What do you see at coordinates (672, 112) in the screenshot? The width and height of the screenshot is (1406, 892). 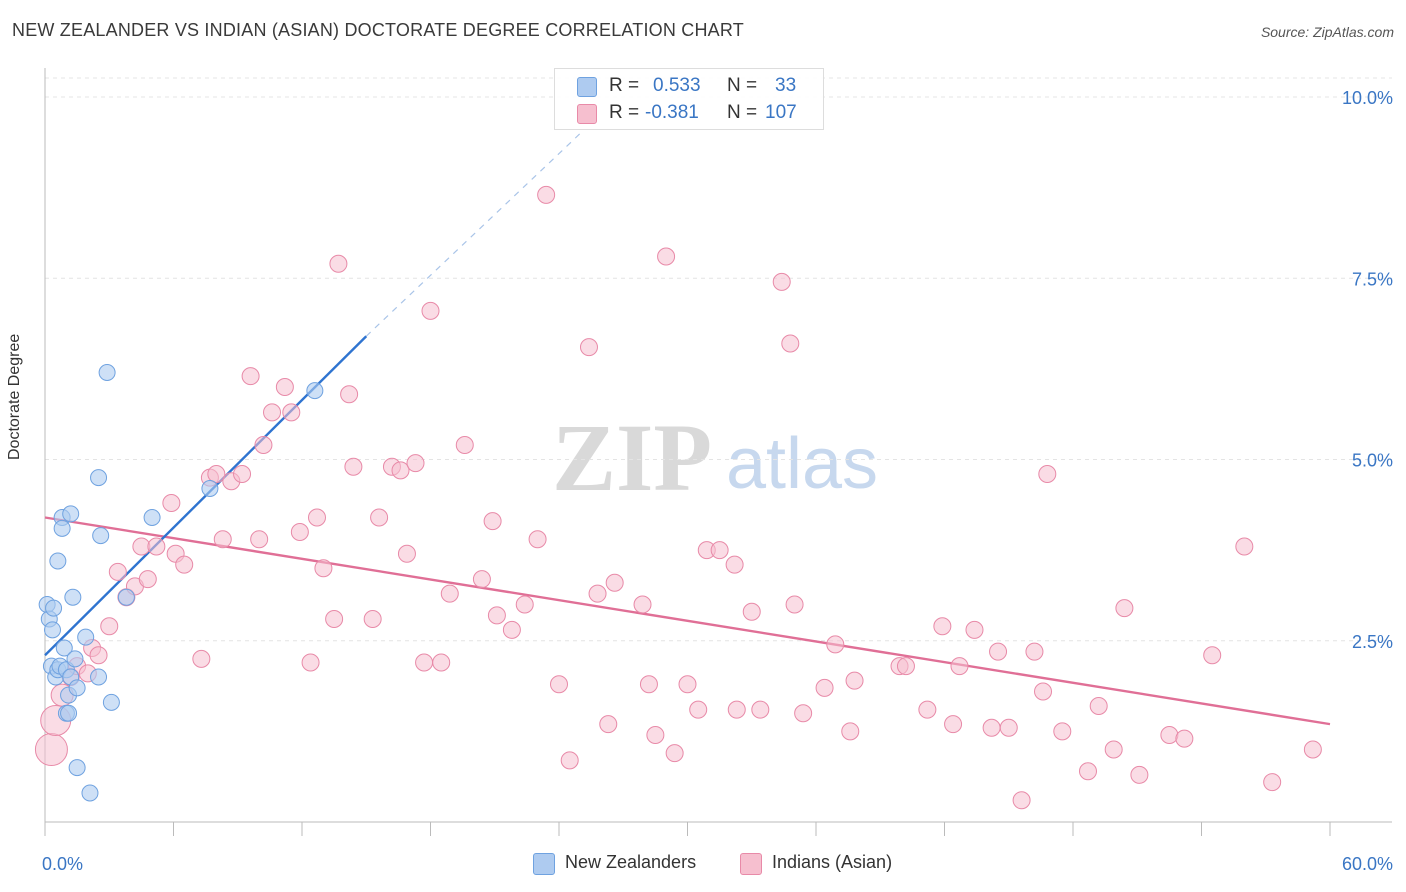 I see `r-value: -0.381` at bounding box center [672, 112].